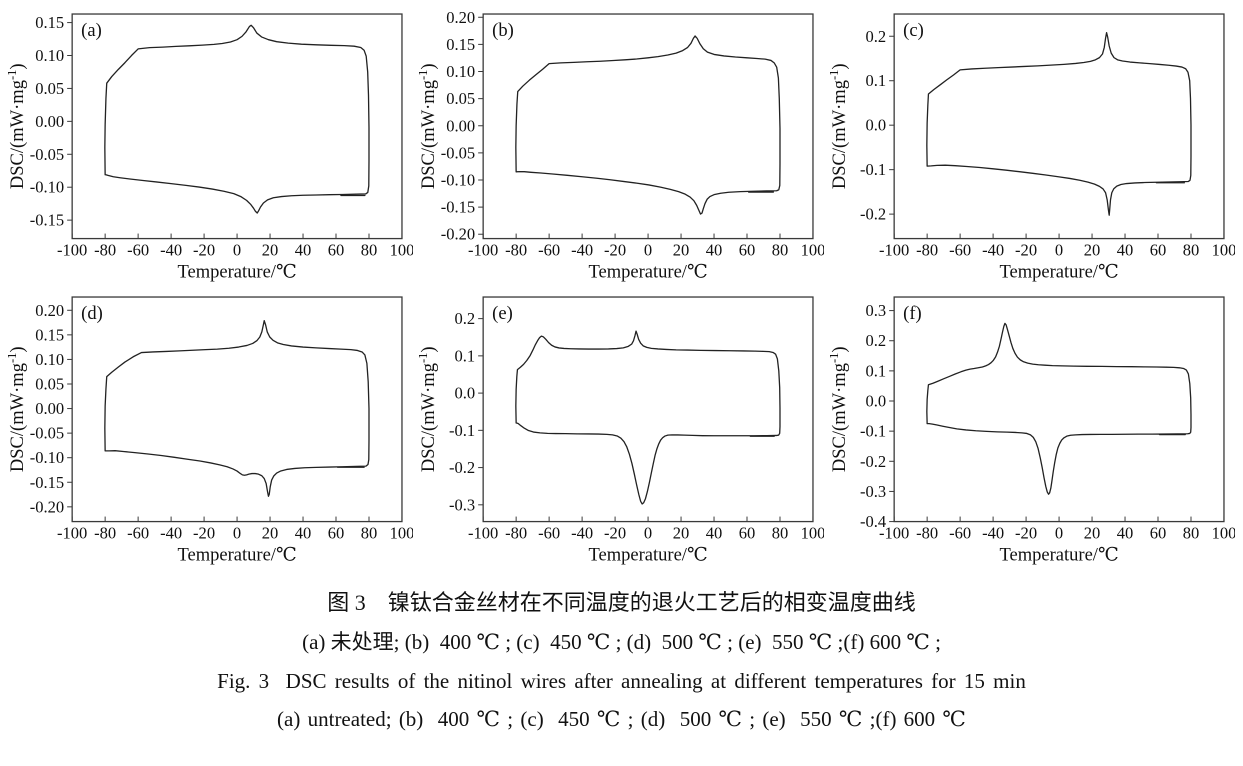 The width and height of the screenshot is (1243, 766). What do you see at coordinates (502, 313) in the screenshot?
I see `panel-label: (e)` at bounding box center [502, 313].